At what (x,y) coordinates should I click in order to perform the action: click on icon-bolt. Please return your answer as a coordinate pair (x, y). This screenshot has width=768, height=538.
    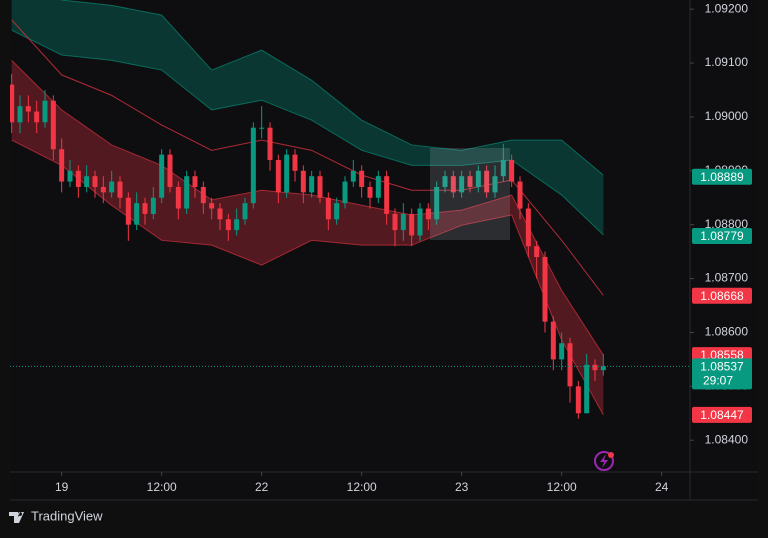
    Looking at the image, I should click on (604, 461).